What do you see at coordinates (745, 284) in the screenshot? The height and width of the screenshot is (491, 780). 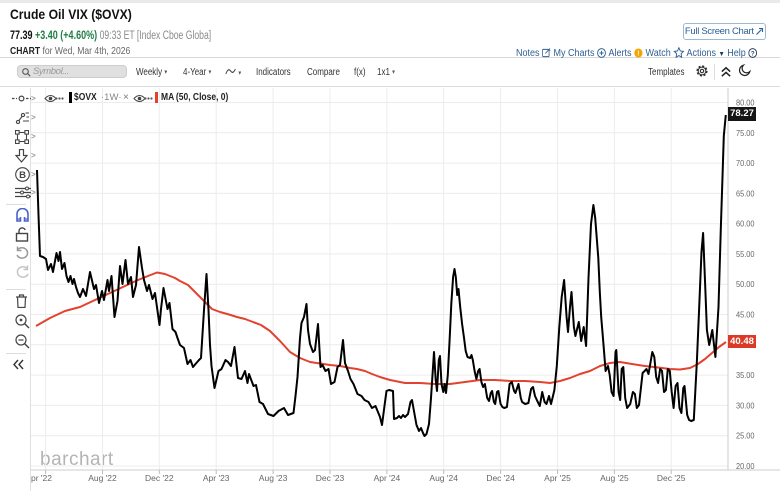 I see `svg-text: 50.00` at bounding box center [745, 284].